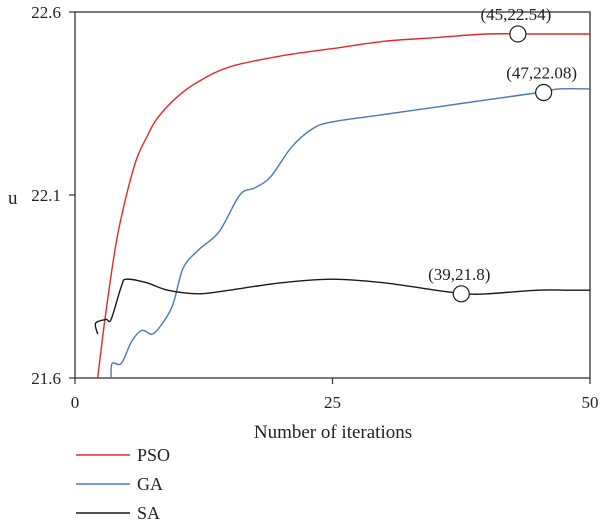 Image resolution: width=600 pixels, height=525 pixels. What do you see at coordinates (123, 484) in the screenshot?
I see `legend: PSO GA SA` at bounding box center [123, 484].